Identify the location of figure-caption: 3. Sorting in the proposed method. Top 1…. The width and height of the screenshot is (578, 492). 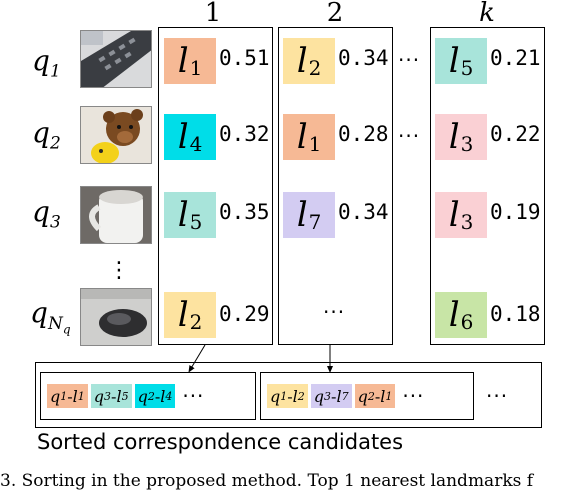
(267, 481).